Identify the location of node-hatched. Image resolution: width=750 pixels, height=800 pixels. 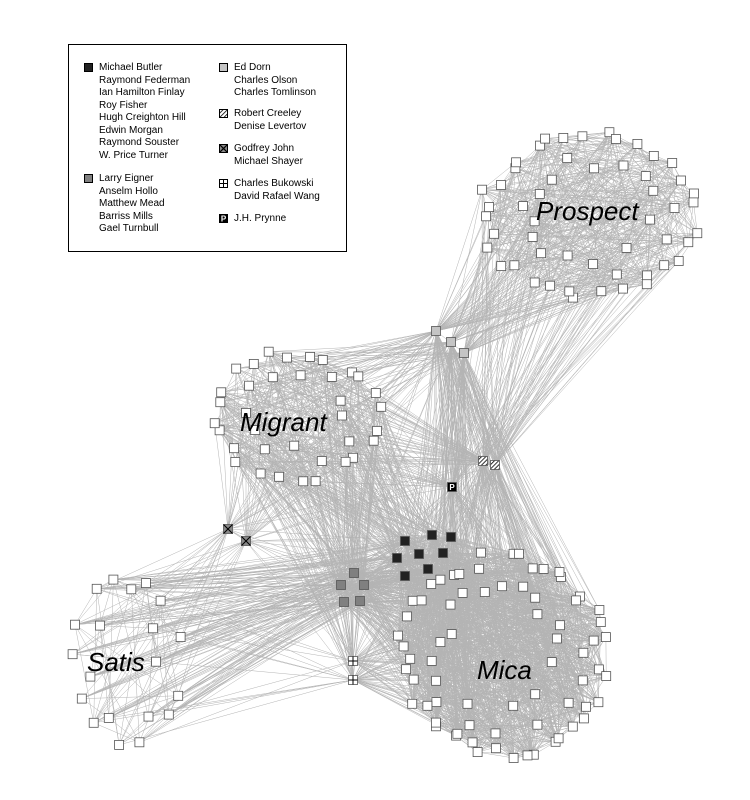
(483, 461).